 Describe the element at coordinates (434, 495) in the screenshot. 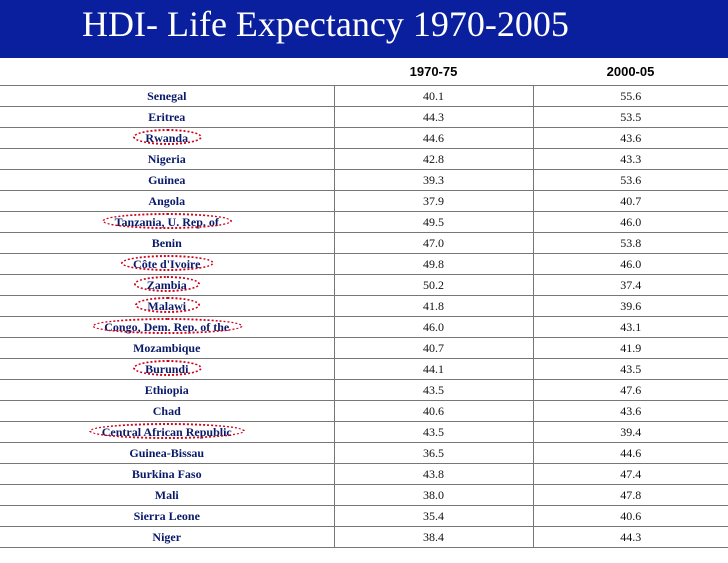

I see `value-1970-75: 38.0` at that location.